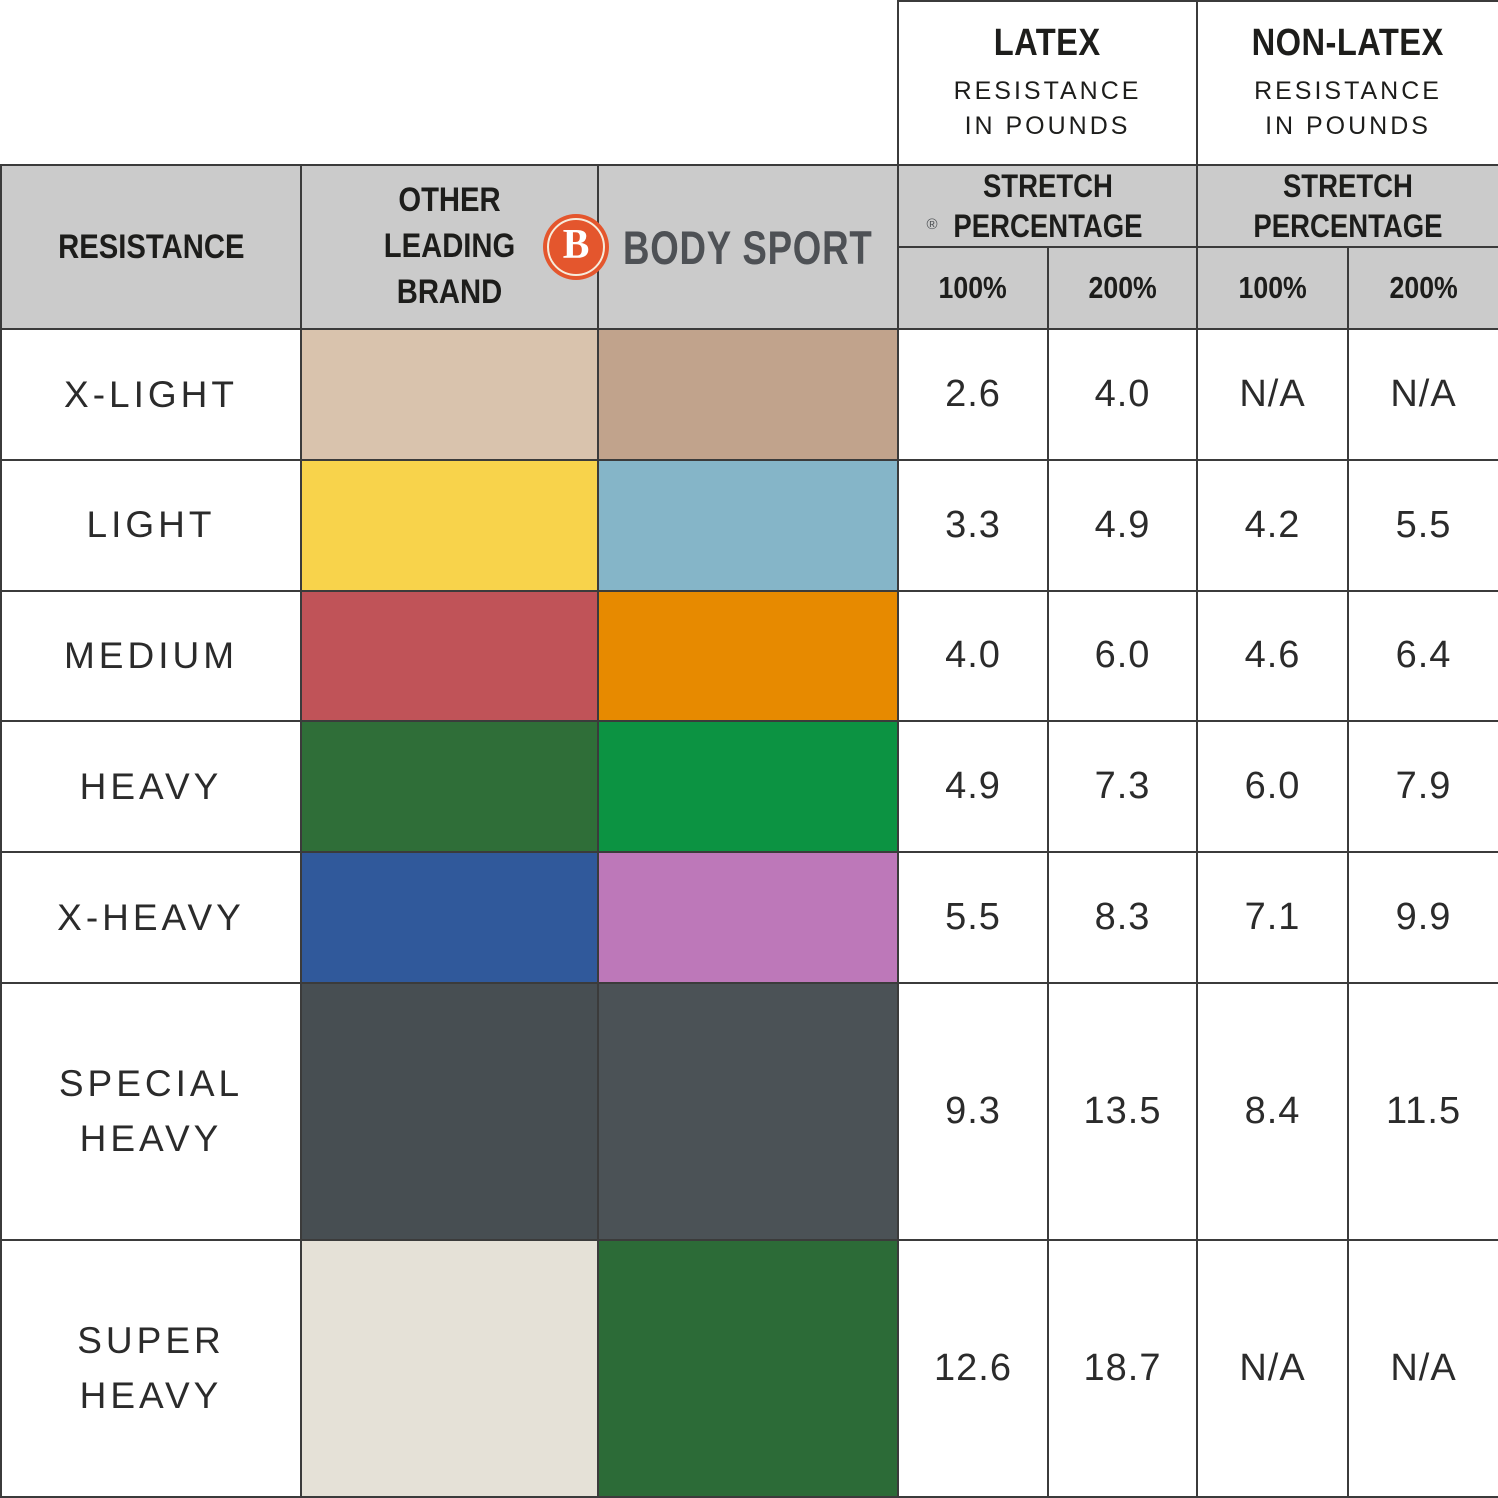  I want to click on non-latex-200-value: 6.4, so click(1422, 656).